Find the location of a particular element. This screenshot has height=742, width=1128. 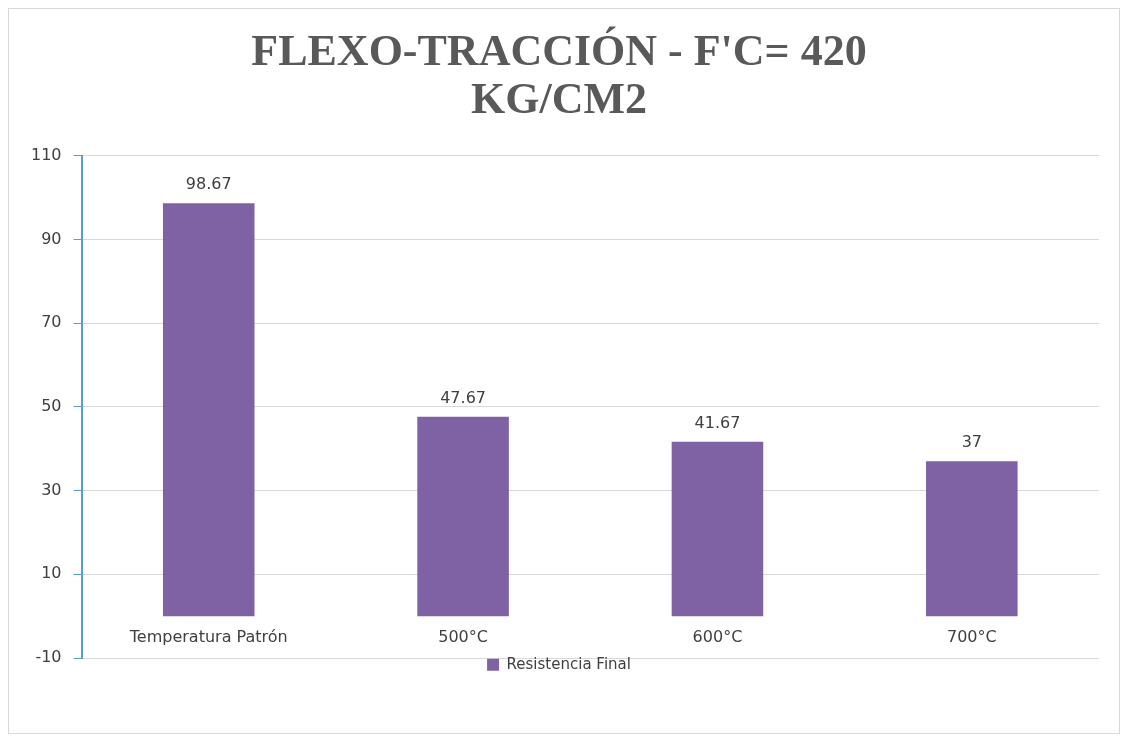

x-tick-label: 600°C is located at coordinates (717, 636).